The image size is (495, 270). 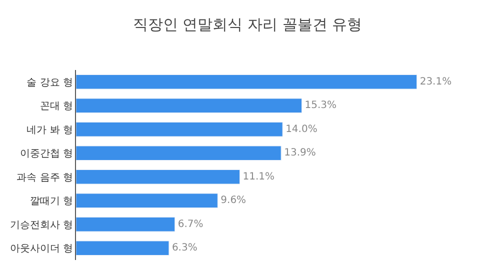 I want to click on data-label: 6.3%, so click(x=185, y=248).